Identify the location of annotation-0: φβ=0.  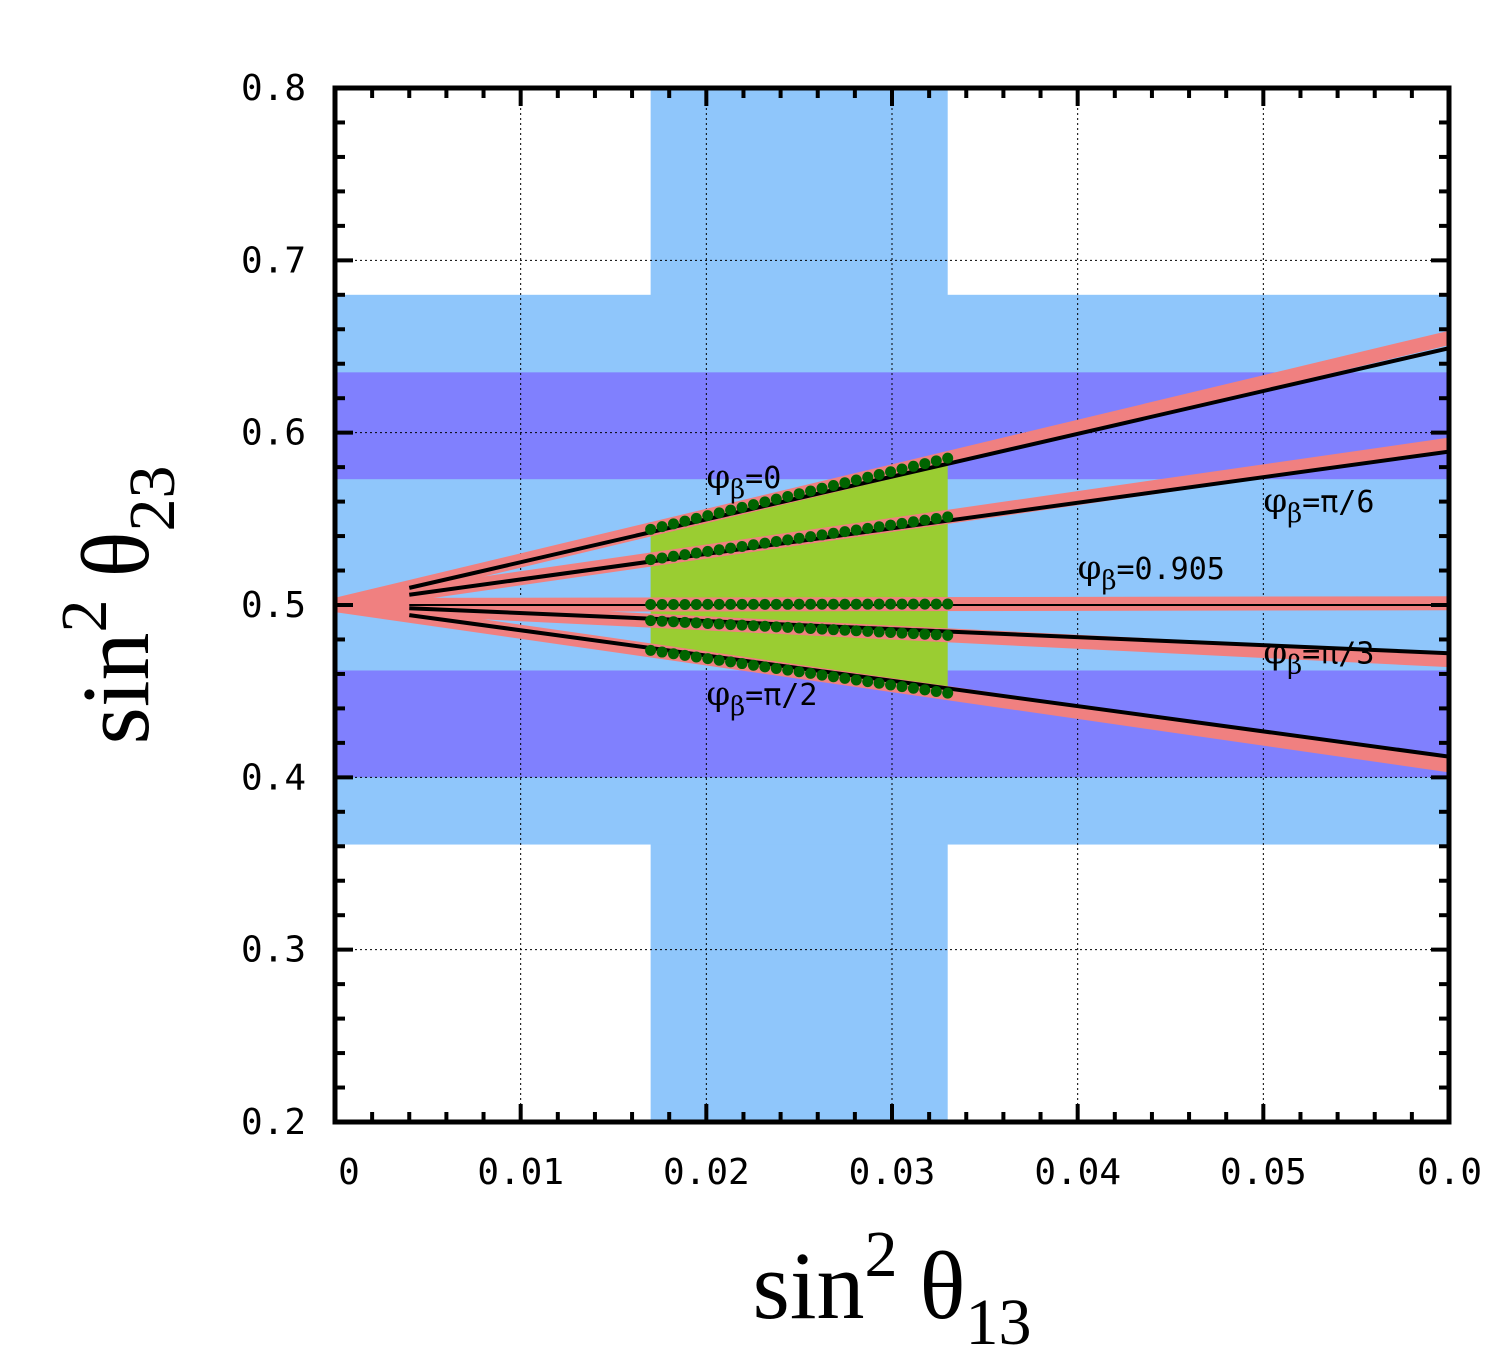
(743, 481).